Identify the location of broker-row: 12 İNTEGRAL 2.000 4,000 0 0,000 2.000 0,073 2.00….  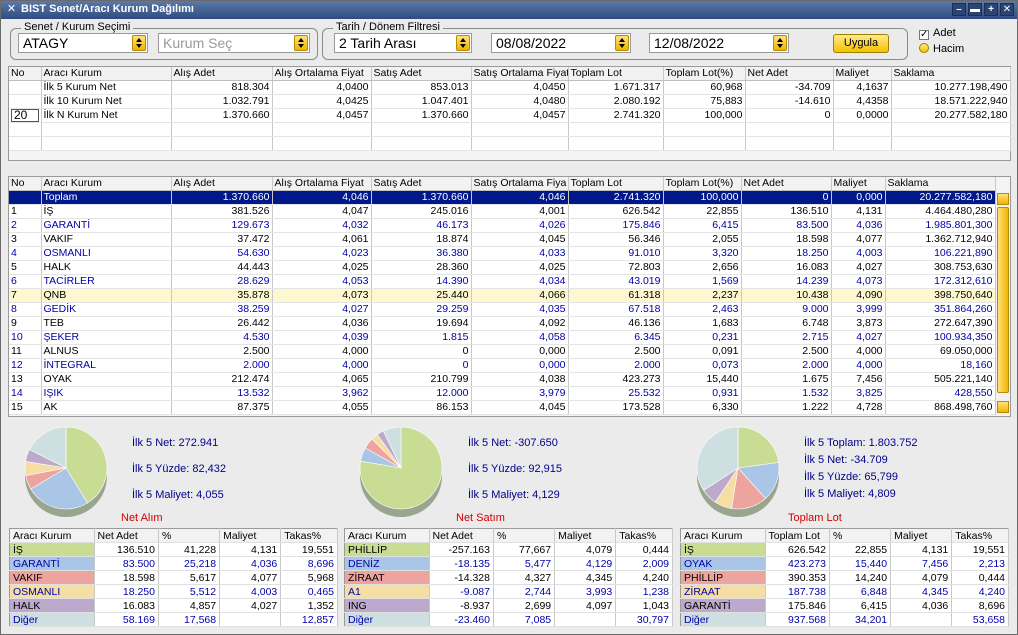
(502, 365).